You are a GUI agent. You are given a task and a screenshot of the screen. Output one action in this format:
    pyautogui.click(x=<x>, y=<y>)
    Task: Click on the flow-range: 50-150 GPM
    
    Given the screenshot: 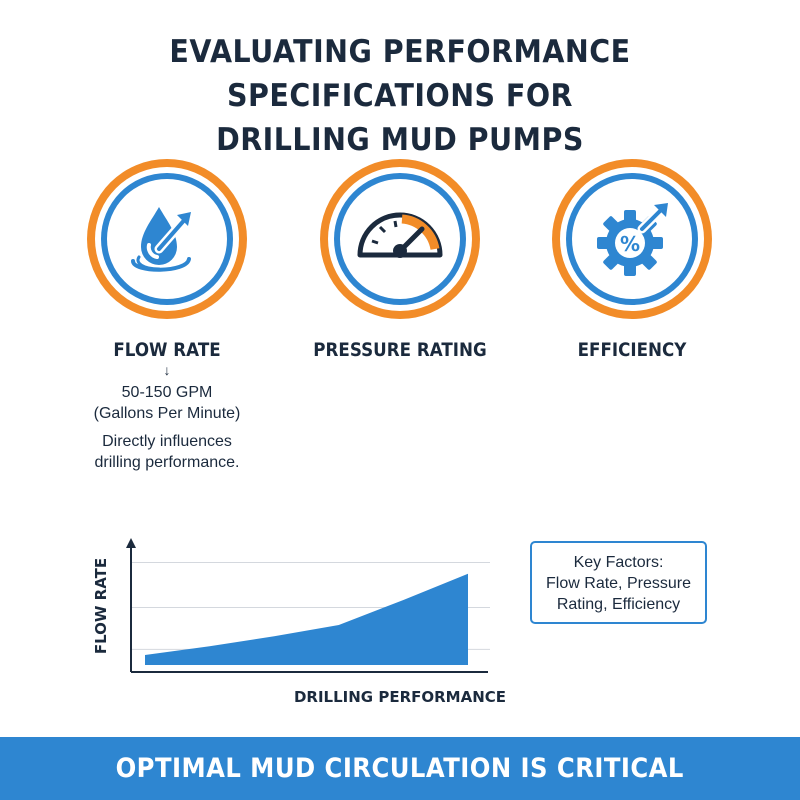 What is the action you would take?
    pyautogui.click(x=167, y=392)
    